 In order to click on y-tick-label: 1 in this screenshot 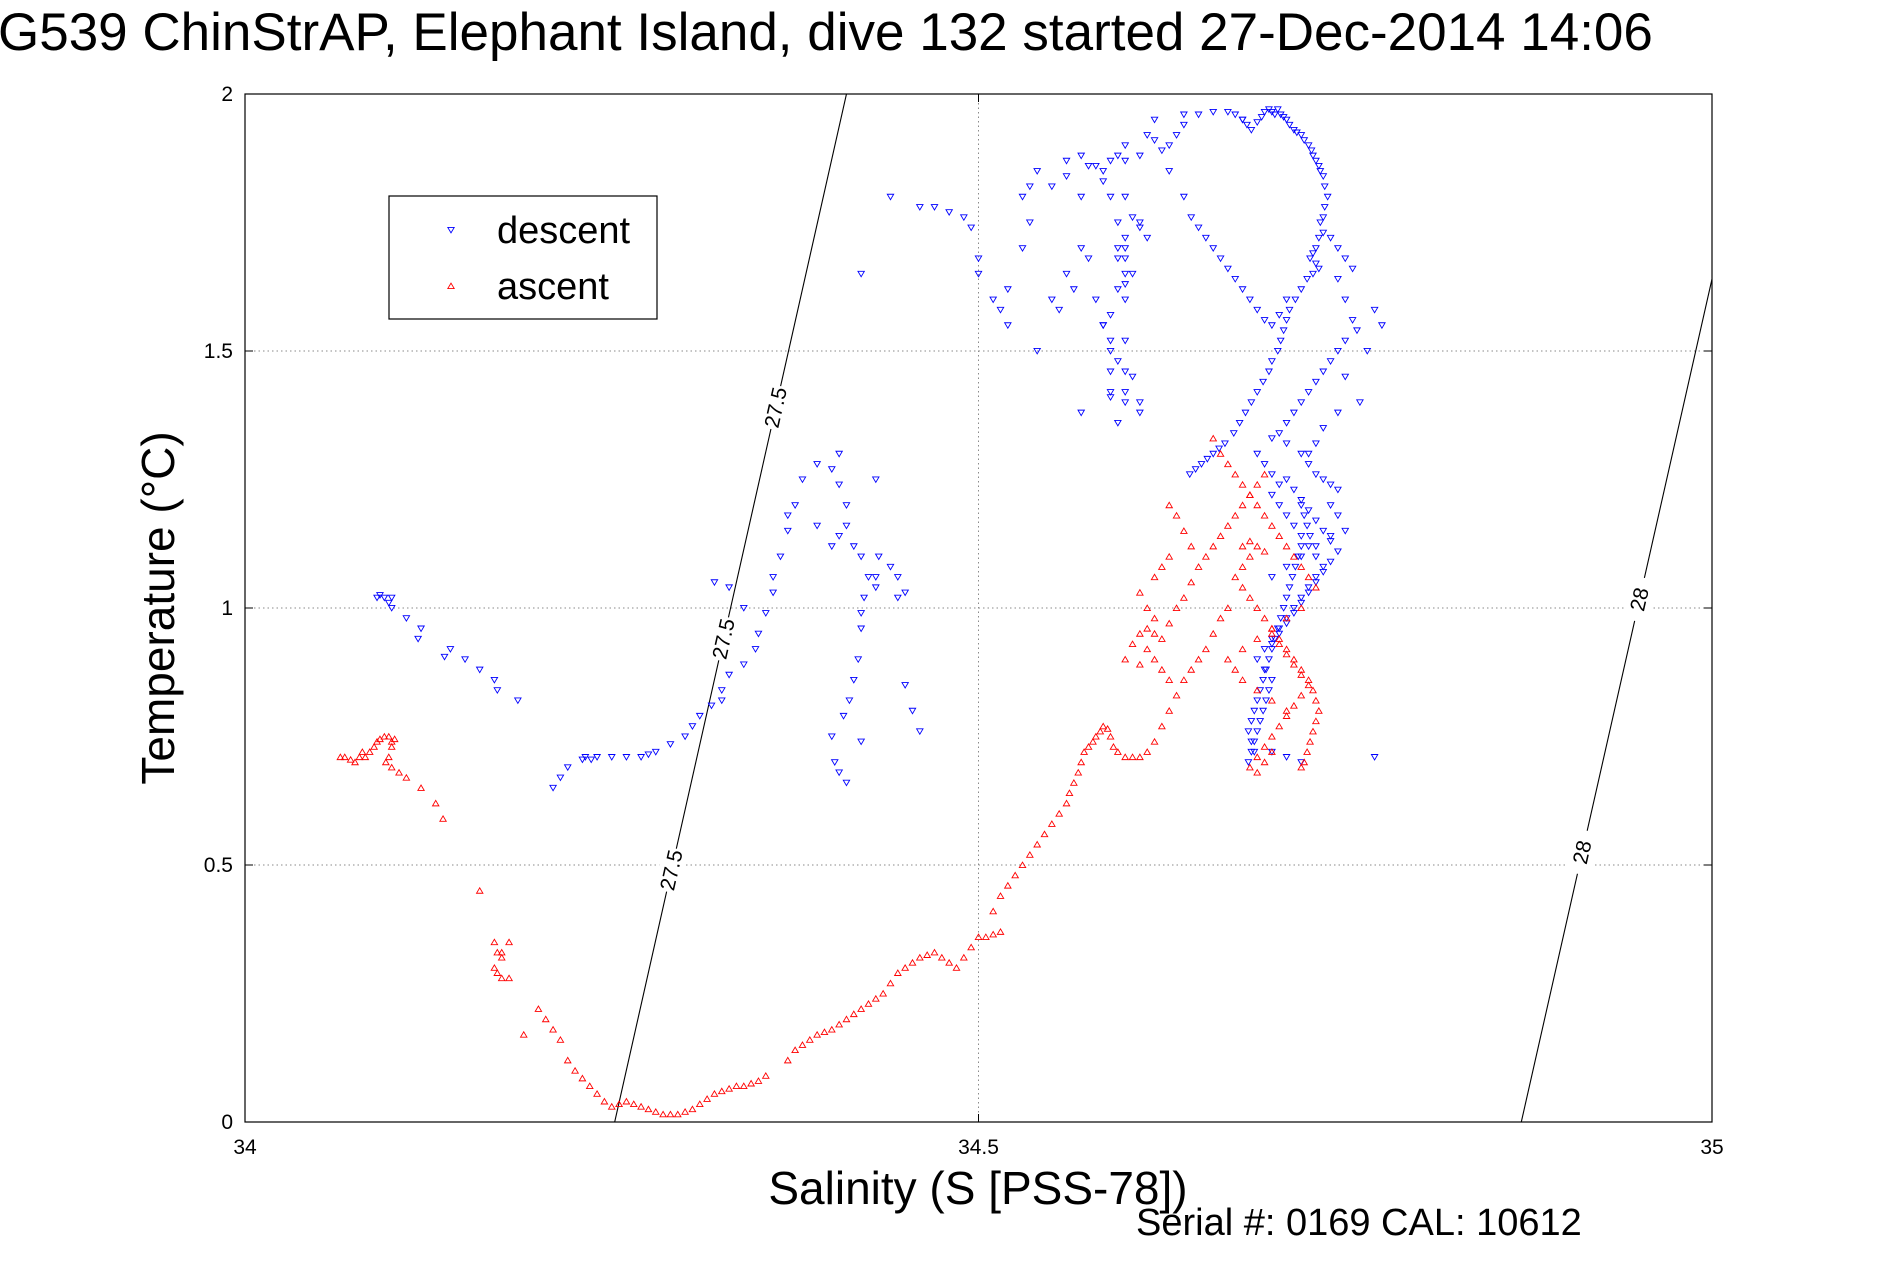, I will do `click(227, 608)`.